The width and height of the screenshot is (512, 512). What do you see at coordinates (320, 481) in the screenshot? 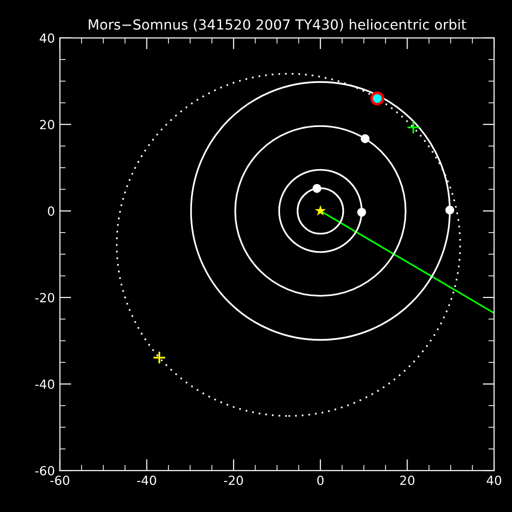
I see `x-tick-label: 0` at bounding box center [320, 481].